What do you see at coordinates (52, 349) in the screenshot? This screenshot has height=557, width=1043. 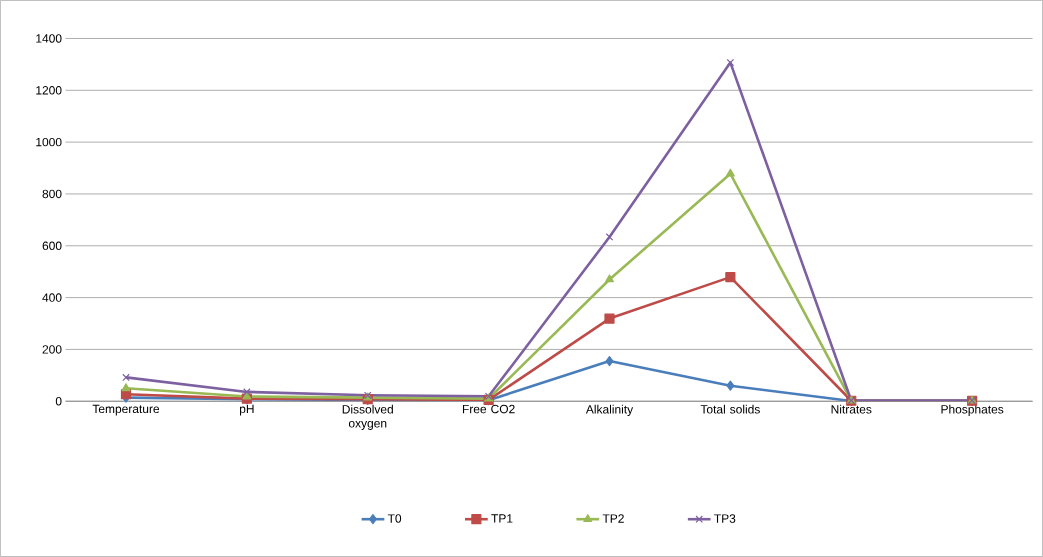 I see `y-tick-label: 200` at bounding box center [52, 349].